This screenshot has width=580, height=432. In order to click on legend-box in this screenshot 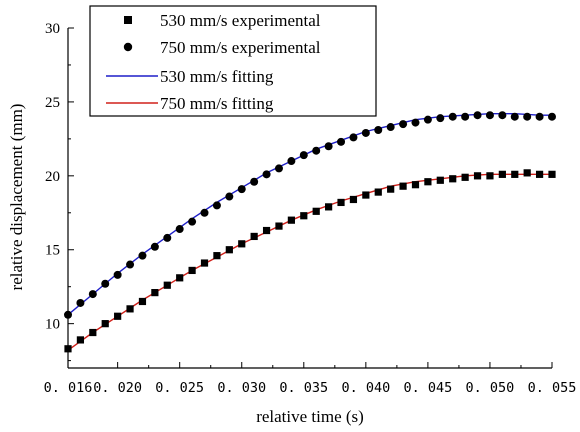, I will do `click(233, 61)`.